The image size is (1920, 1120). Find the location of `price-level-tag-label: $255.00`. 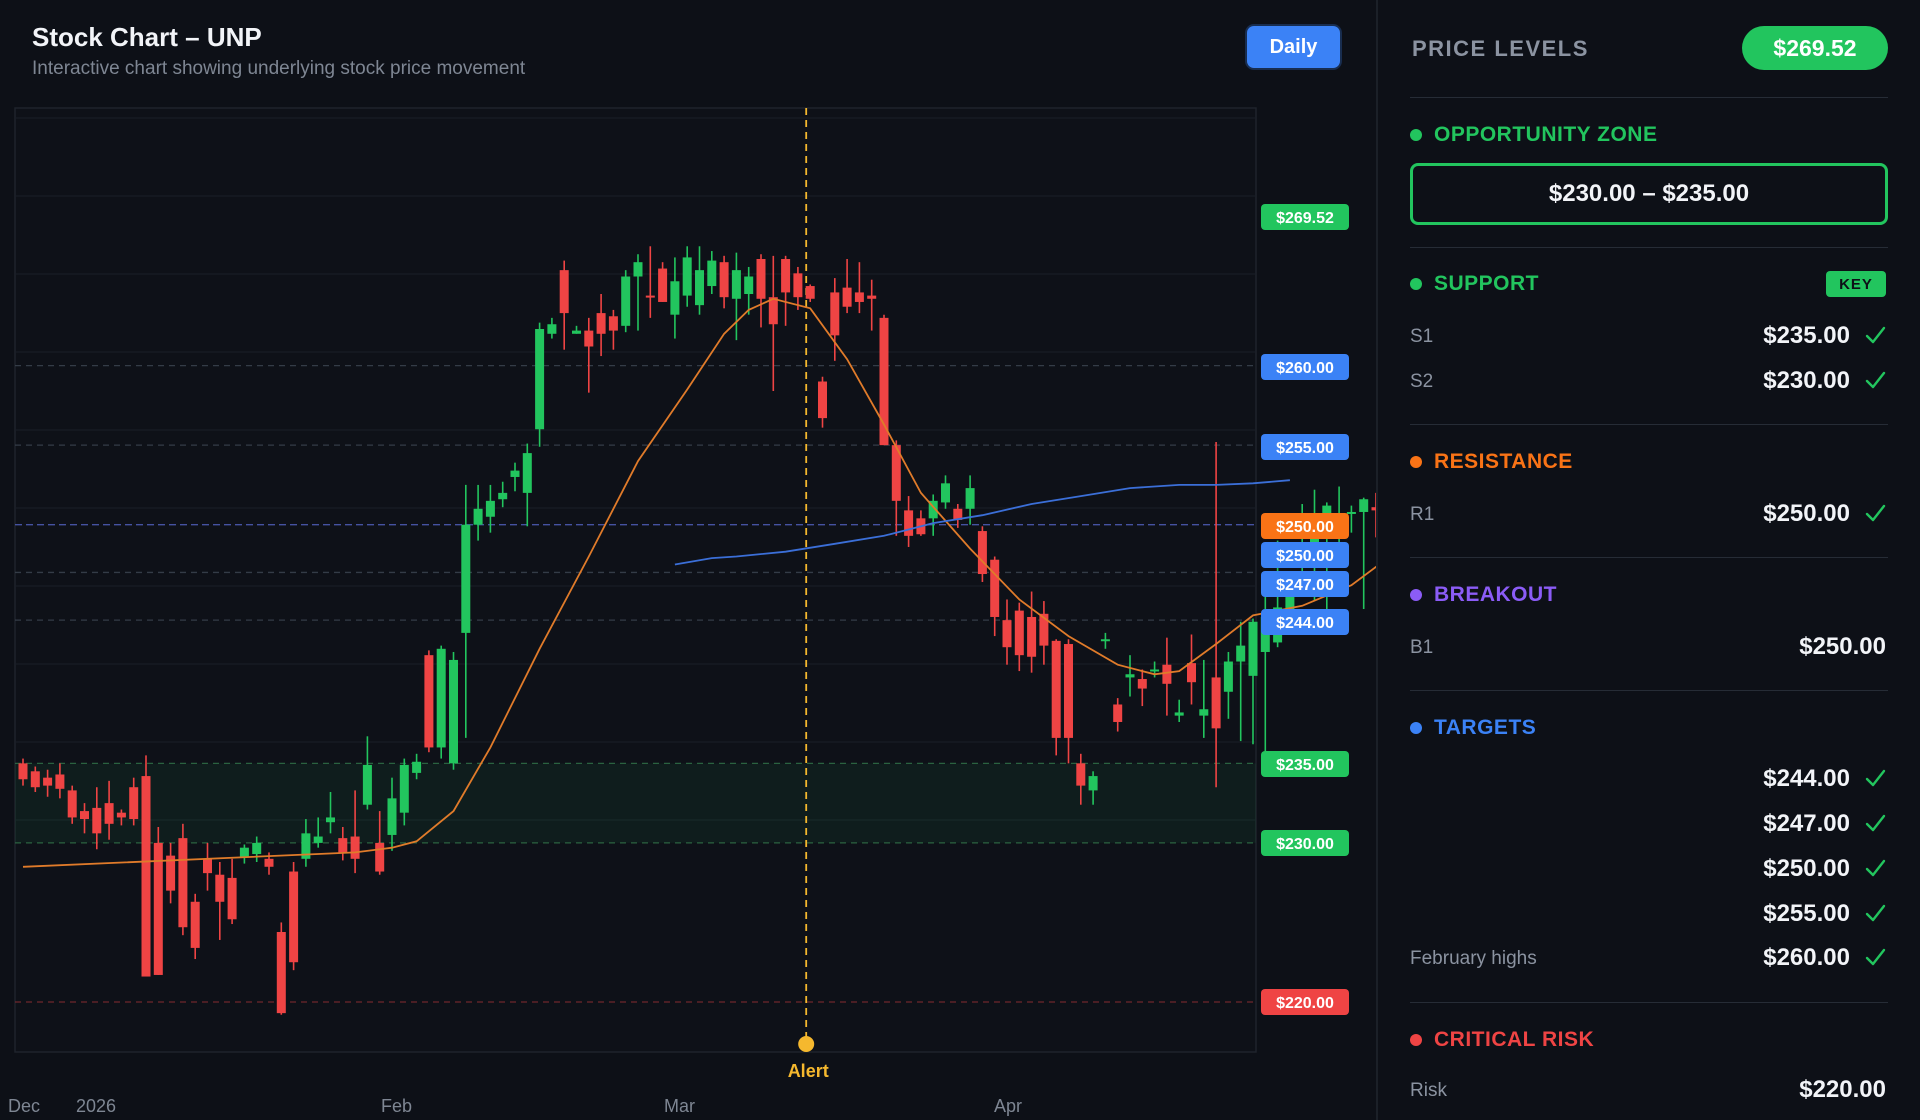

price-level-tag-label: $255.00 is located at coordinates (1305, 448).